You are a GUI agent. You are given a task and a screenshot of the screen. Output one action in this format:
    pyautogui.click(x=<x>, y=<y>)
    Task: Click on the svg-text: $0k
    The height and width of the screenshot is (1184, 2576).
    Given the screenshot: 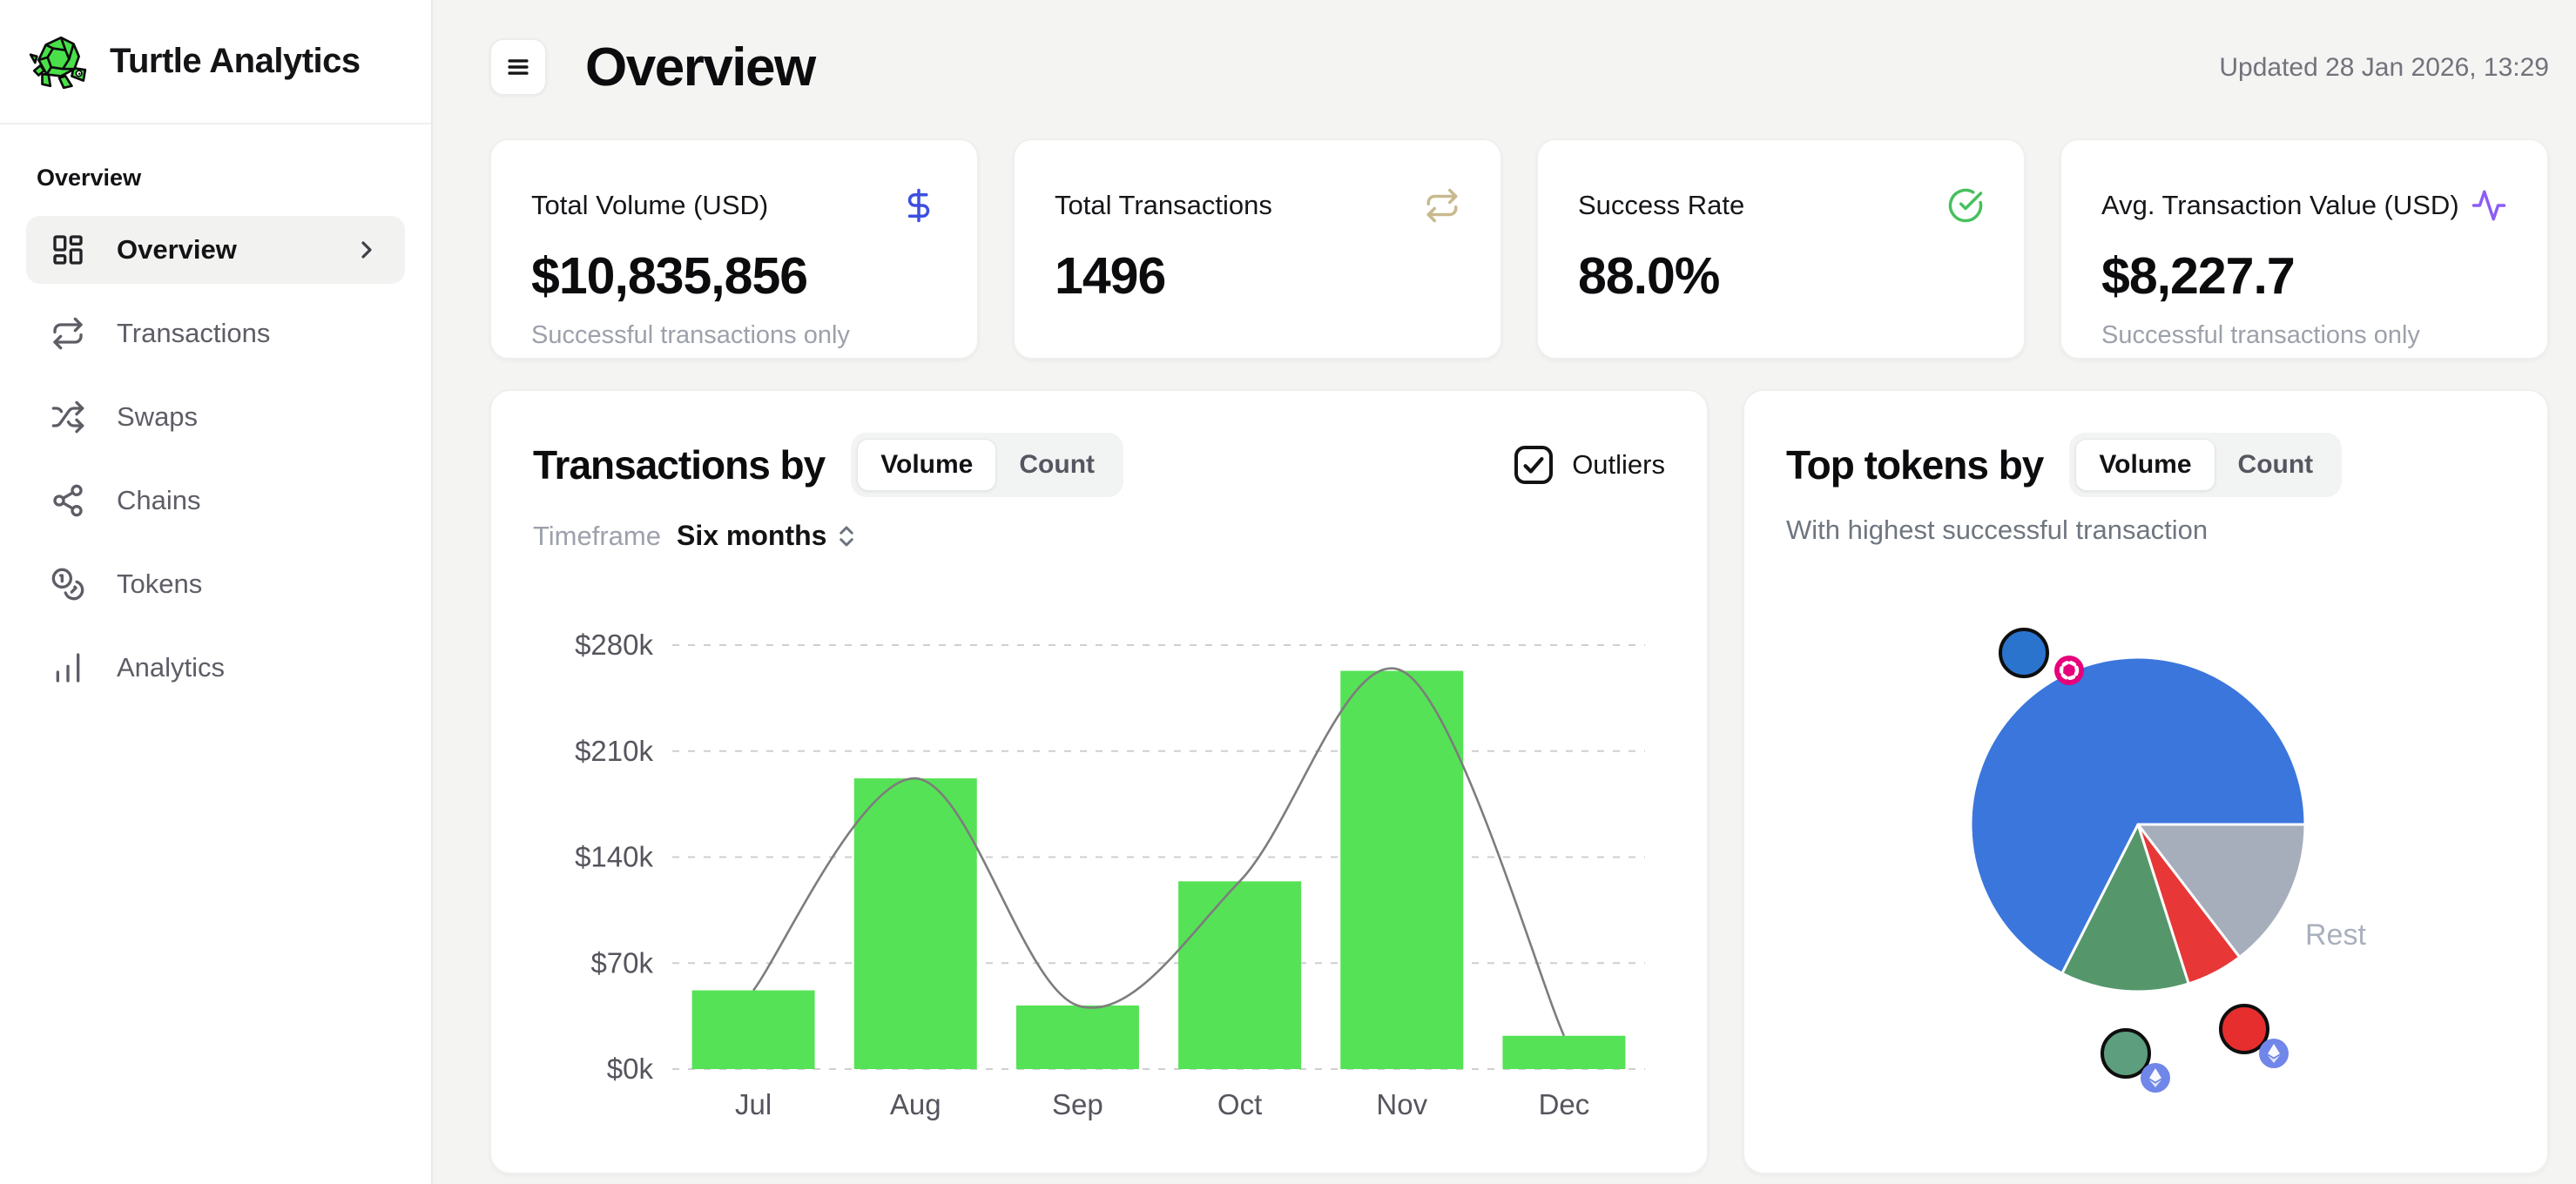 What is the action you would take?
    pyautogui.click(x=630, y=1069)
    